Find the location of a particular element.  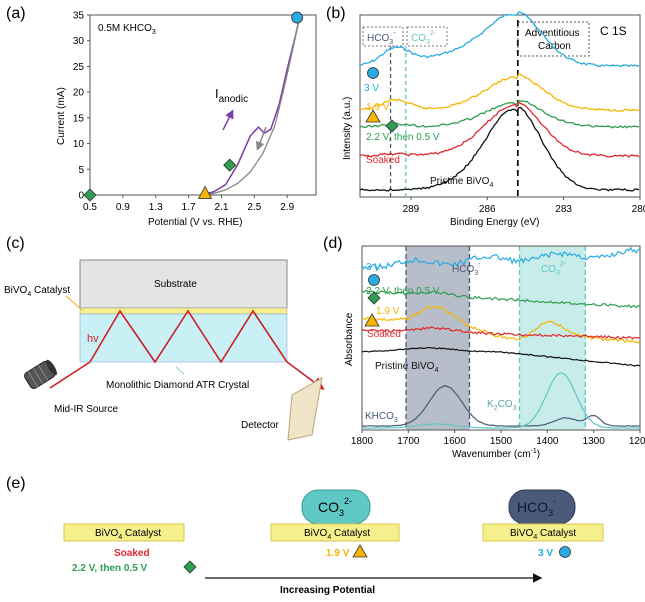

x-tick-label-d: 1800 is located at coordinates (362, 441).